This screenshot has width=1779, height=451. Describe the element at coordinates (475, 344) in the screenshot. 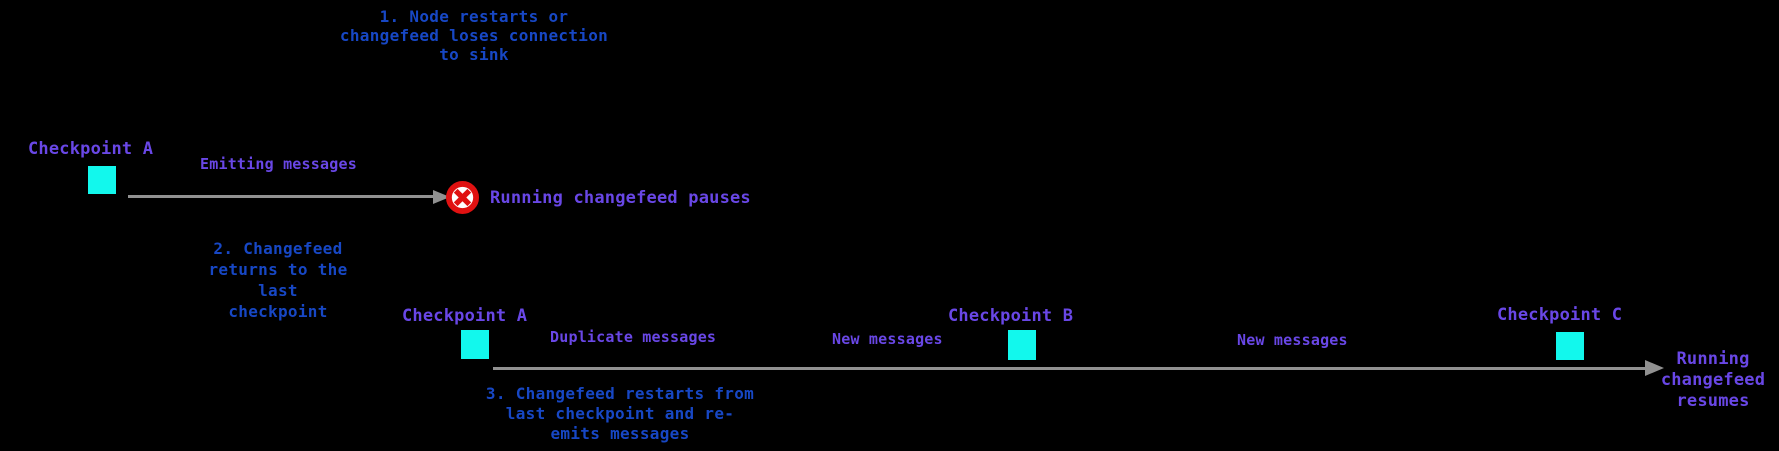

I see `checkpoint-a-marker-bottom` at that location.